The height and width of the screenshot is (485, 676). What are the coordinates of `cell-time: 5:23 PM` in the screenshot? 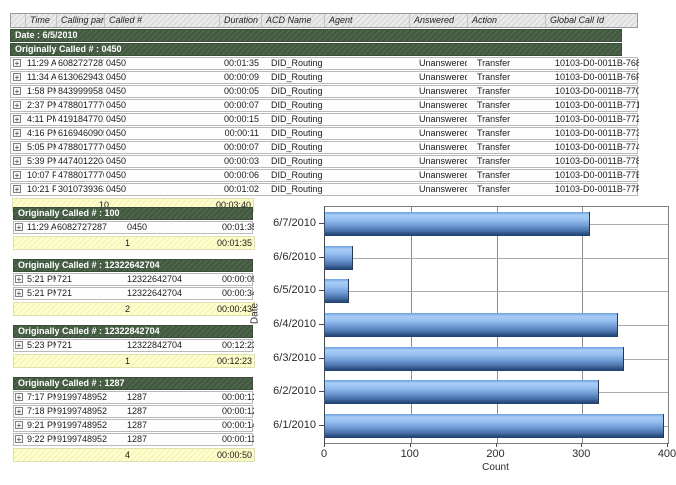 It's located at (41, 345).